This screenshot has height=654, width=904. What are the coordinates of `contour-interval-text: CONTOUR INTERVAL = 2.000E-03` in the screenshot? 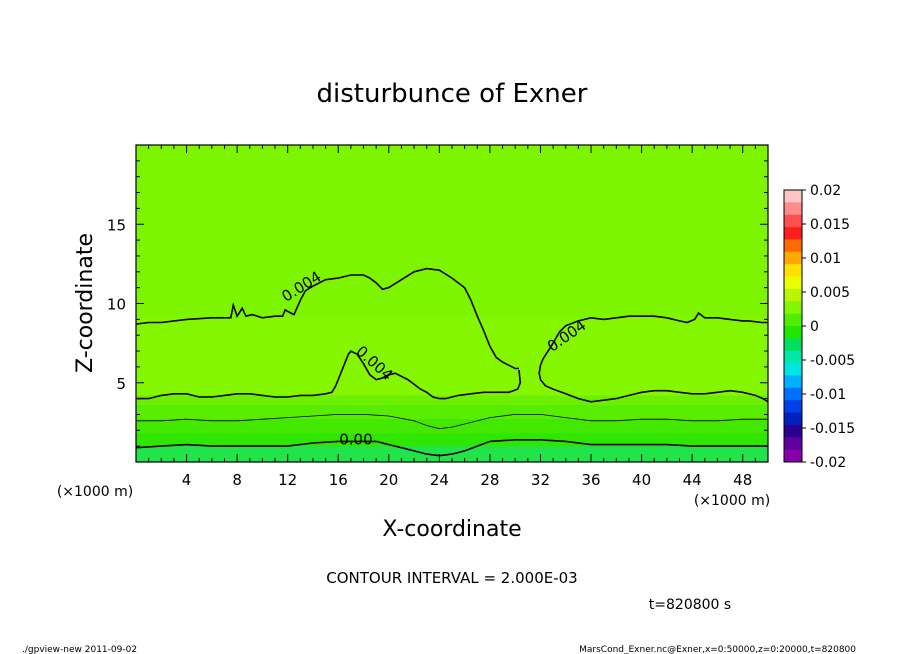 It's located at (451, 578).